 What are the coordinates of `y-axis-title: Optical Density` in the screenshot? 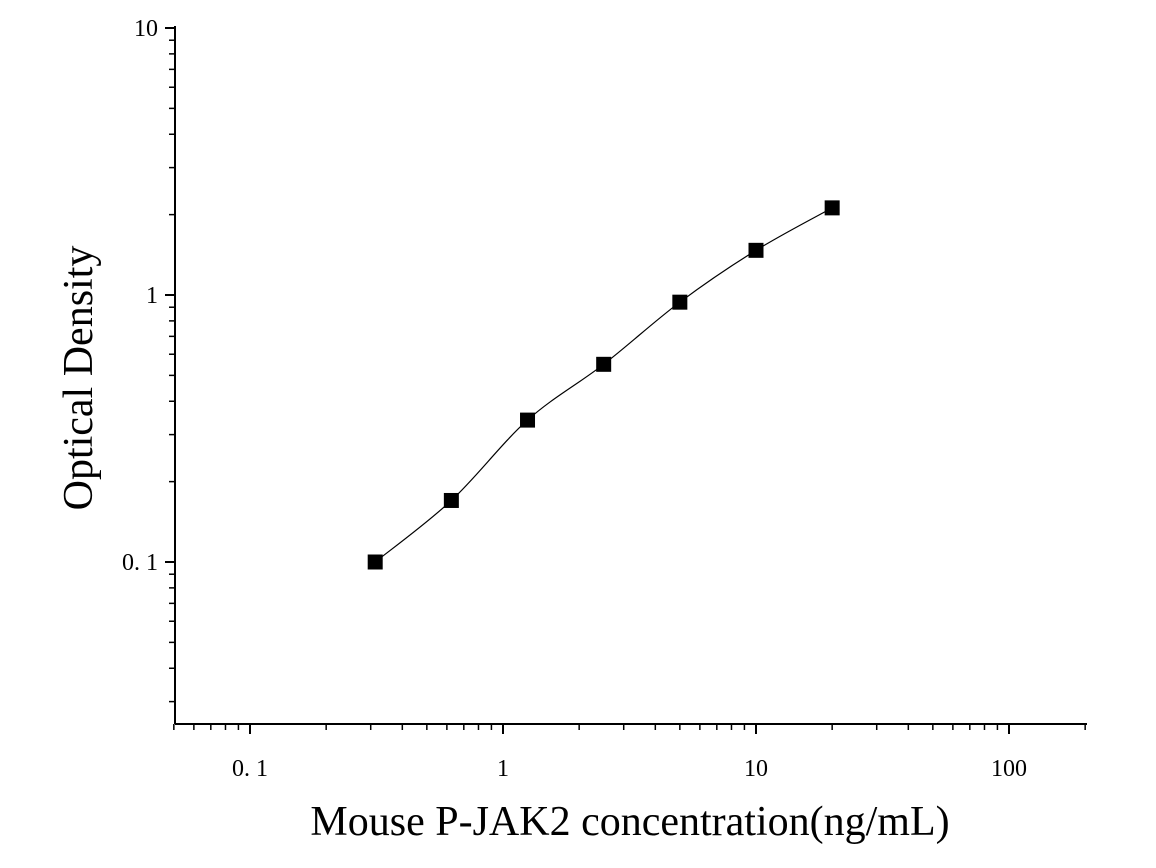 It's located at (79, 378).